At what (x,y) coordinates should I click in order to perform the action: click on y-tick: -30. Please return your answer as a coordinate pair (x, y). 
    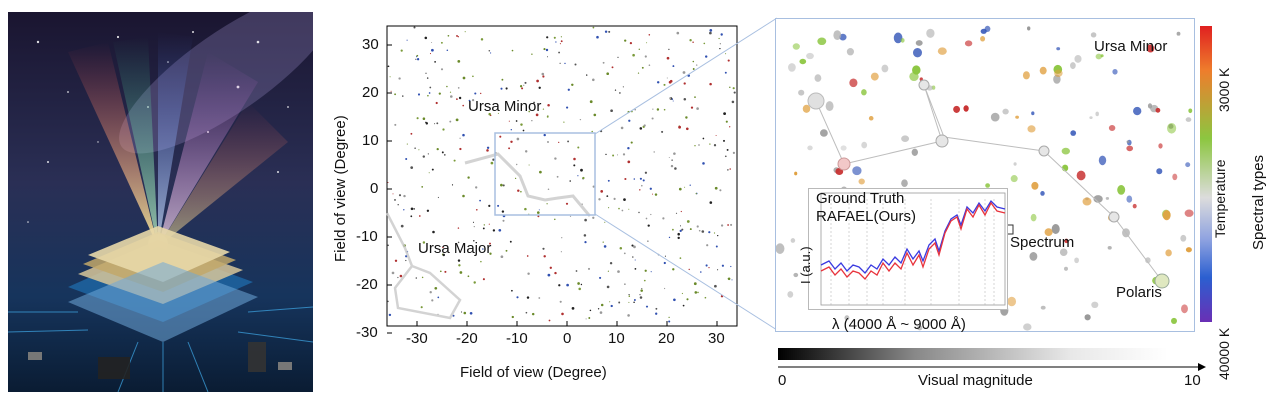
    Looking at the image, I should click on (367, 332).